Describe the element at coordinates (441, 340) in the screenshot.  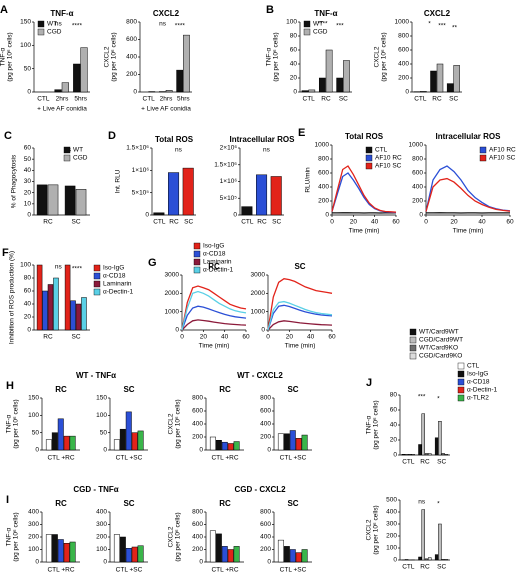
I see `legend-label: CGD/Card9WT` at that location.